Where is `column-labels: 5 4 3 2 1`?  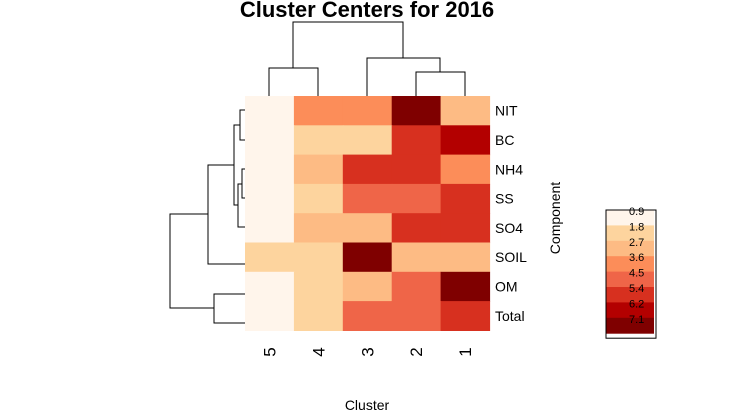
column-labels: 5 4 3 2 1 is located at coordinates (367, 351).